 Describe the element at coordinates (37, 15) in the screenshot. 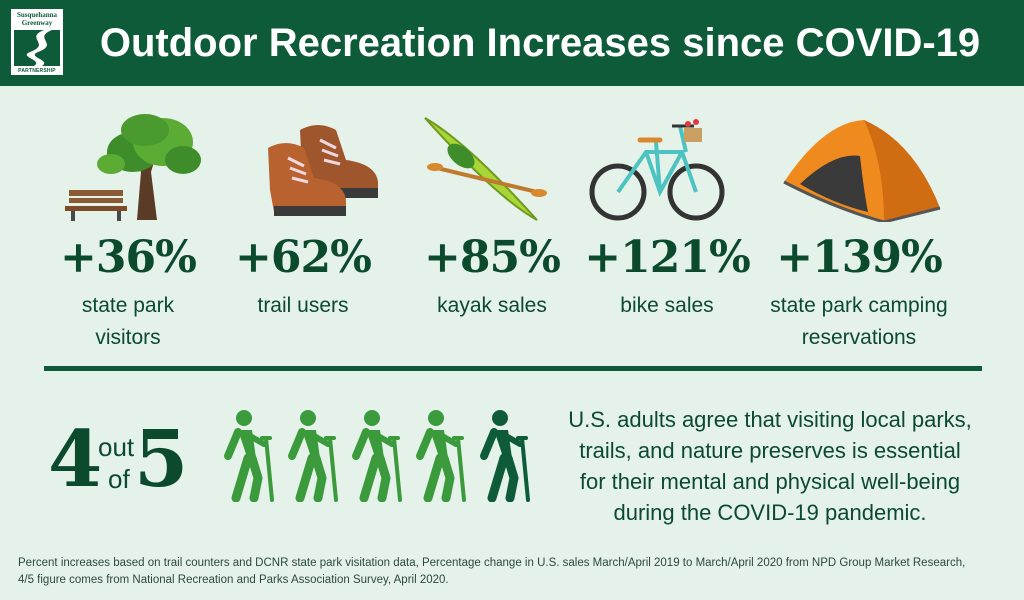

I see `logo-line1: Susquehanna` at that location.